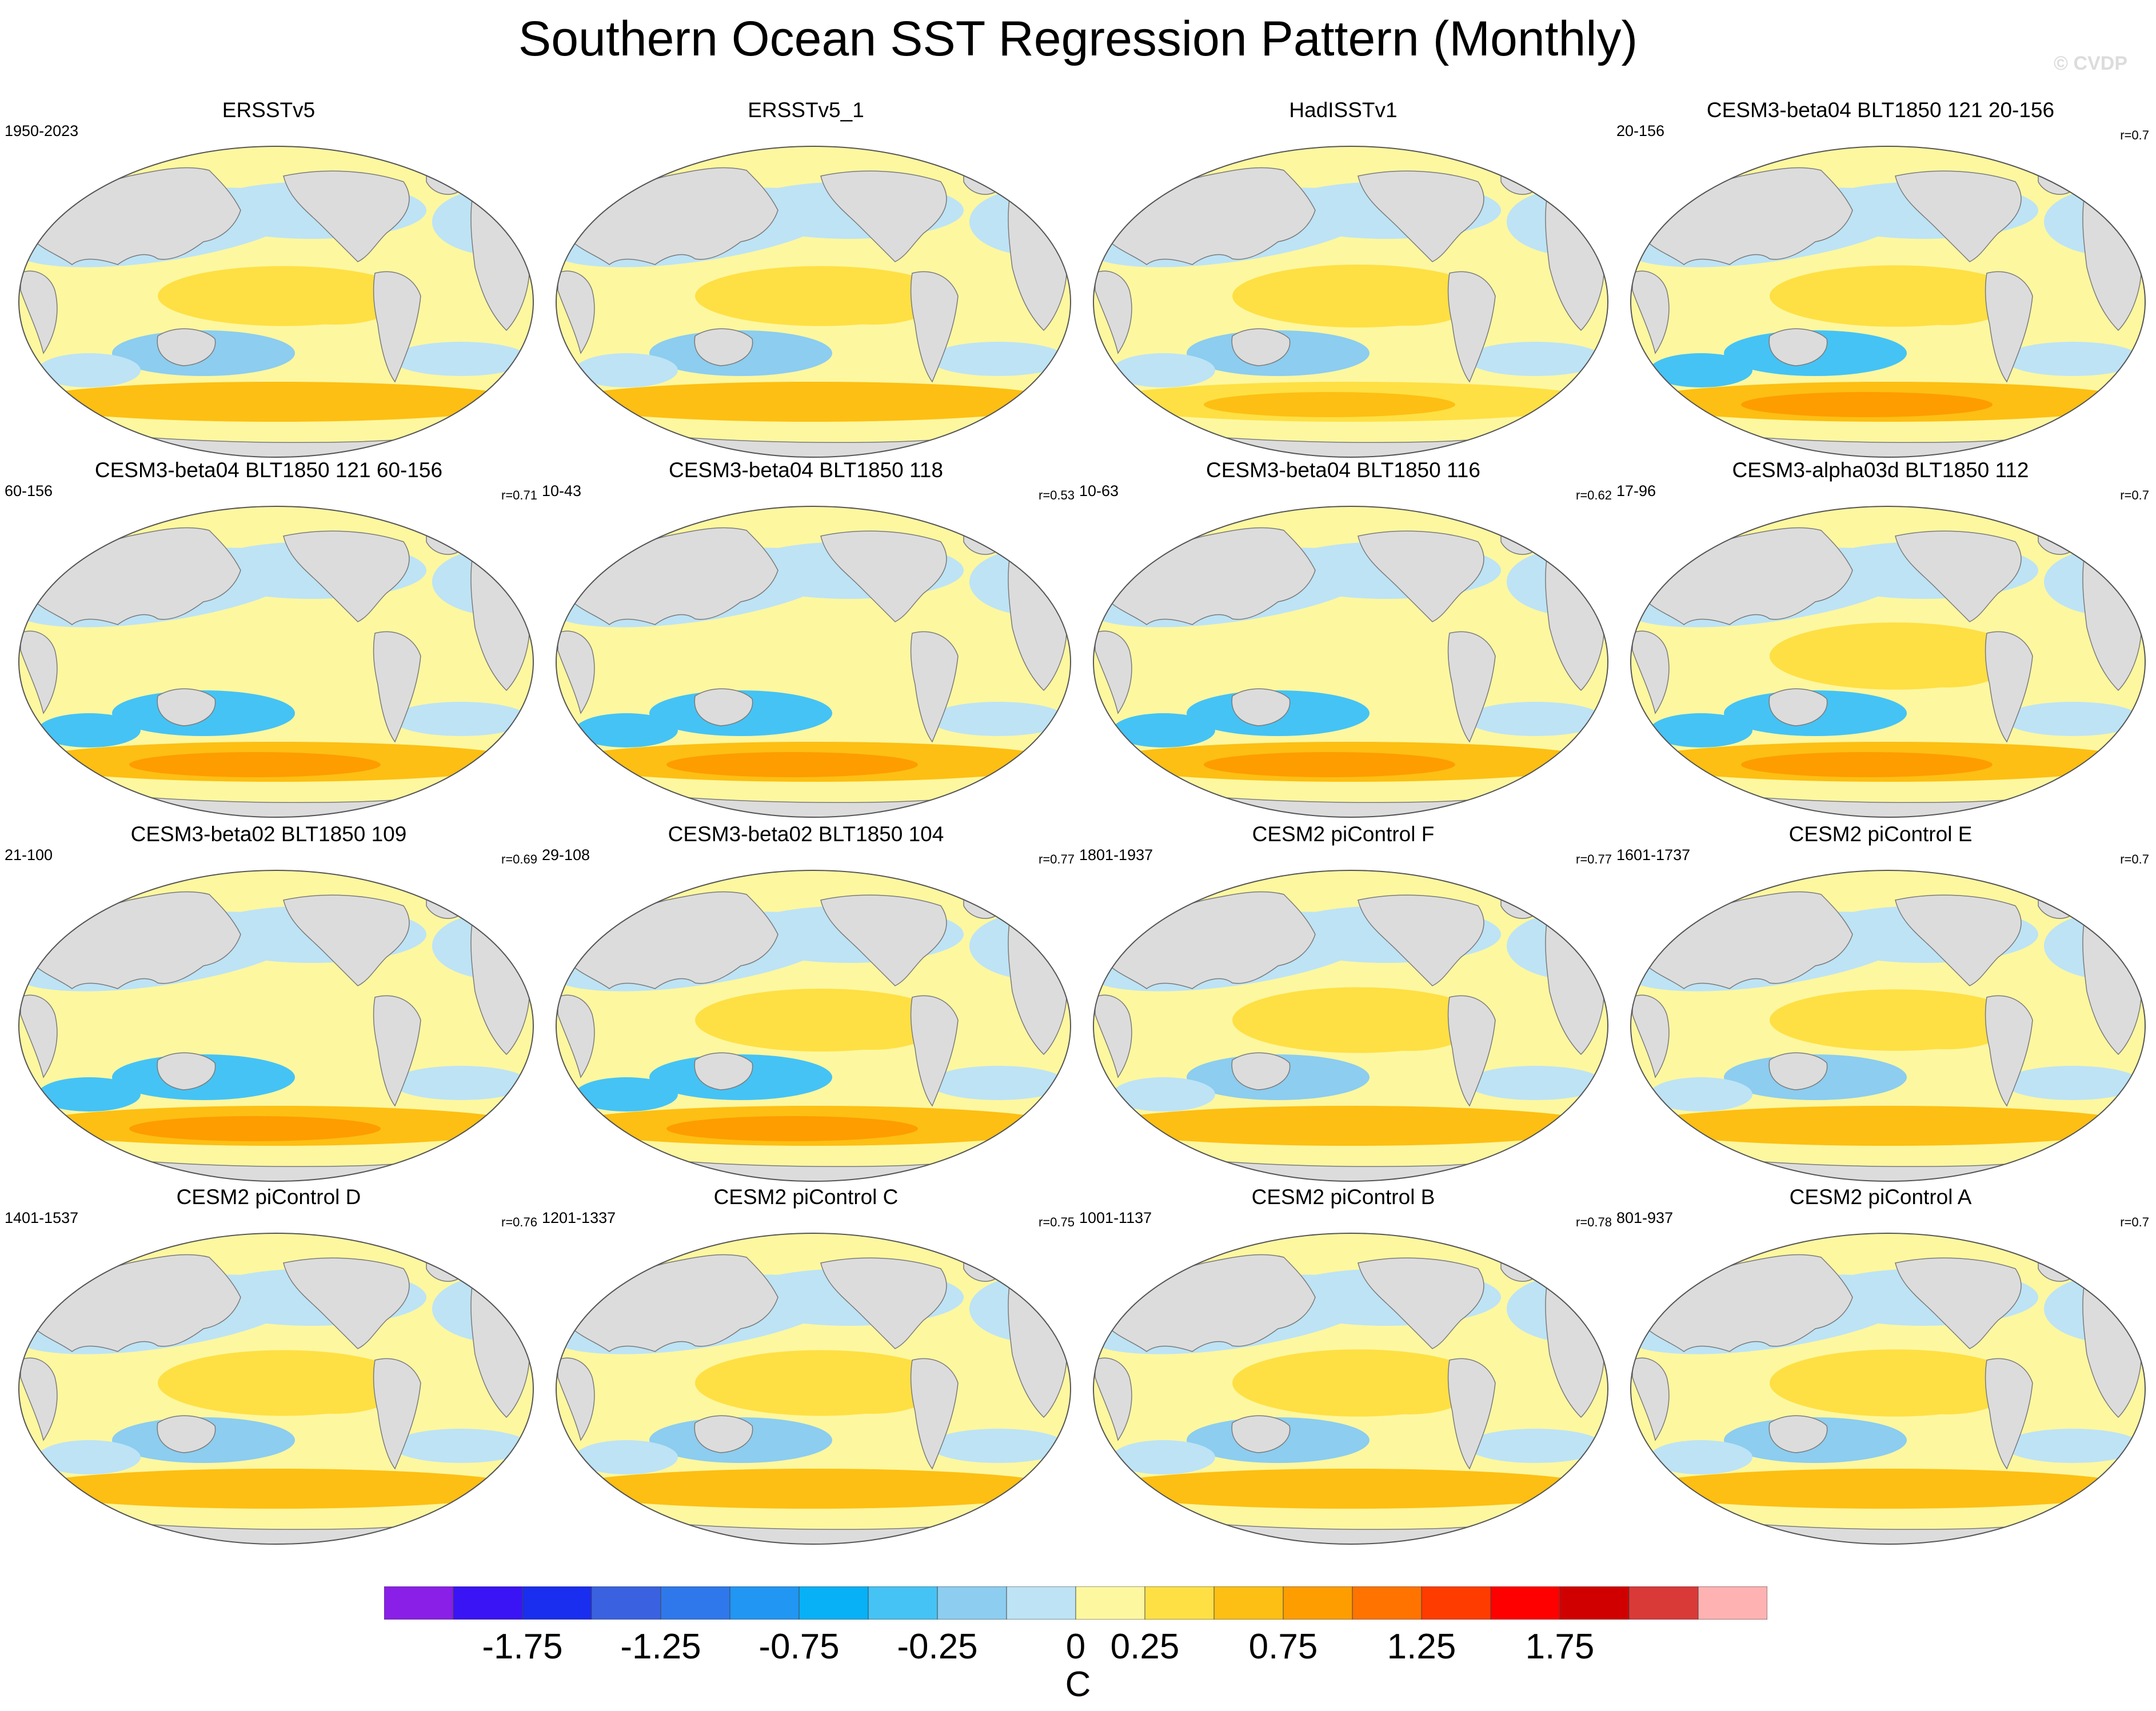 The height and width of the screenshot is (1711, 2156). Describe the element at coordinates (1115, 1218) in the screenshot. I see `panel-years: 1001-1137` at that location.